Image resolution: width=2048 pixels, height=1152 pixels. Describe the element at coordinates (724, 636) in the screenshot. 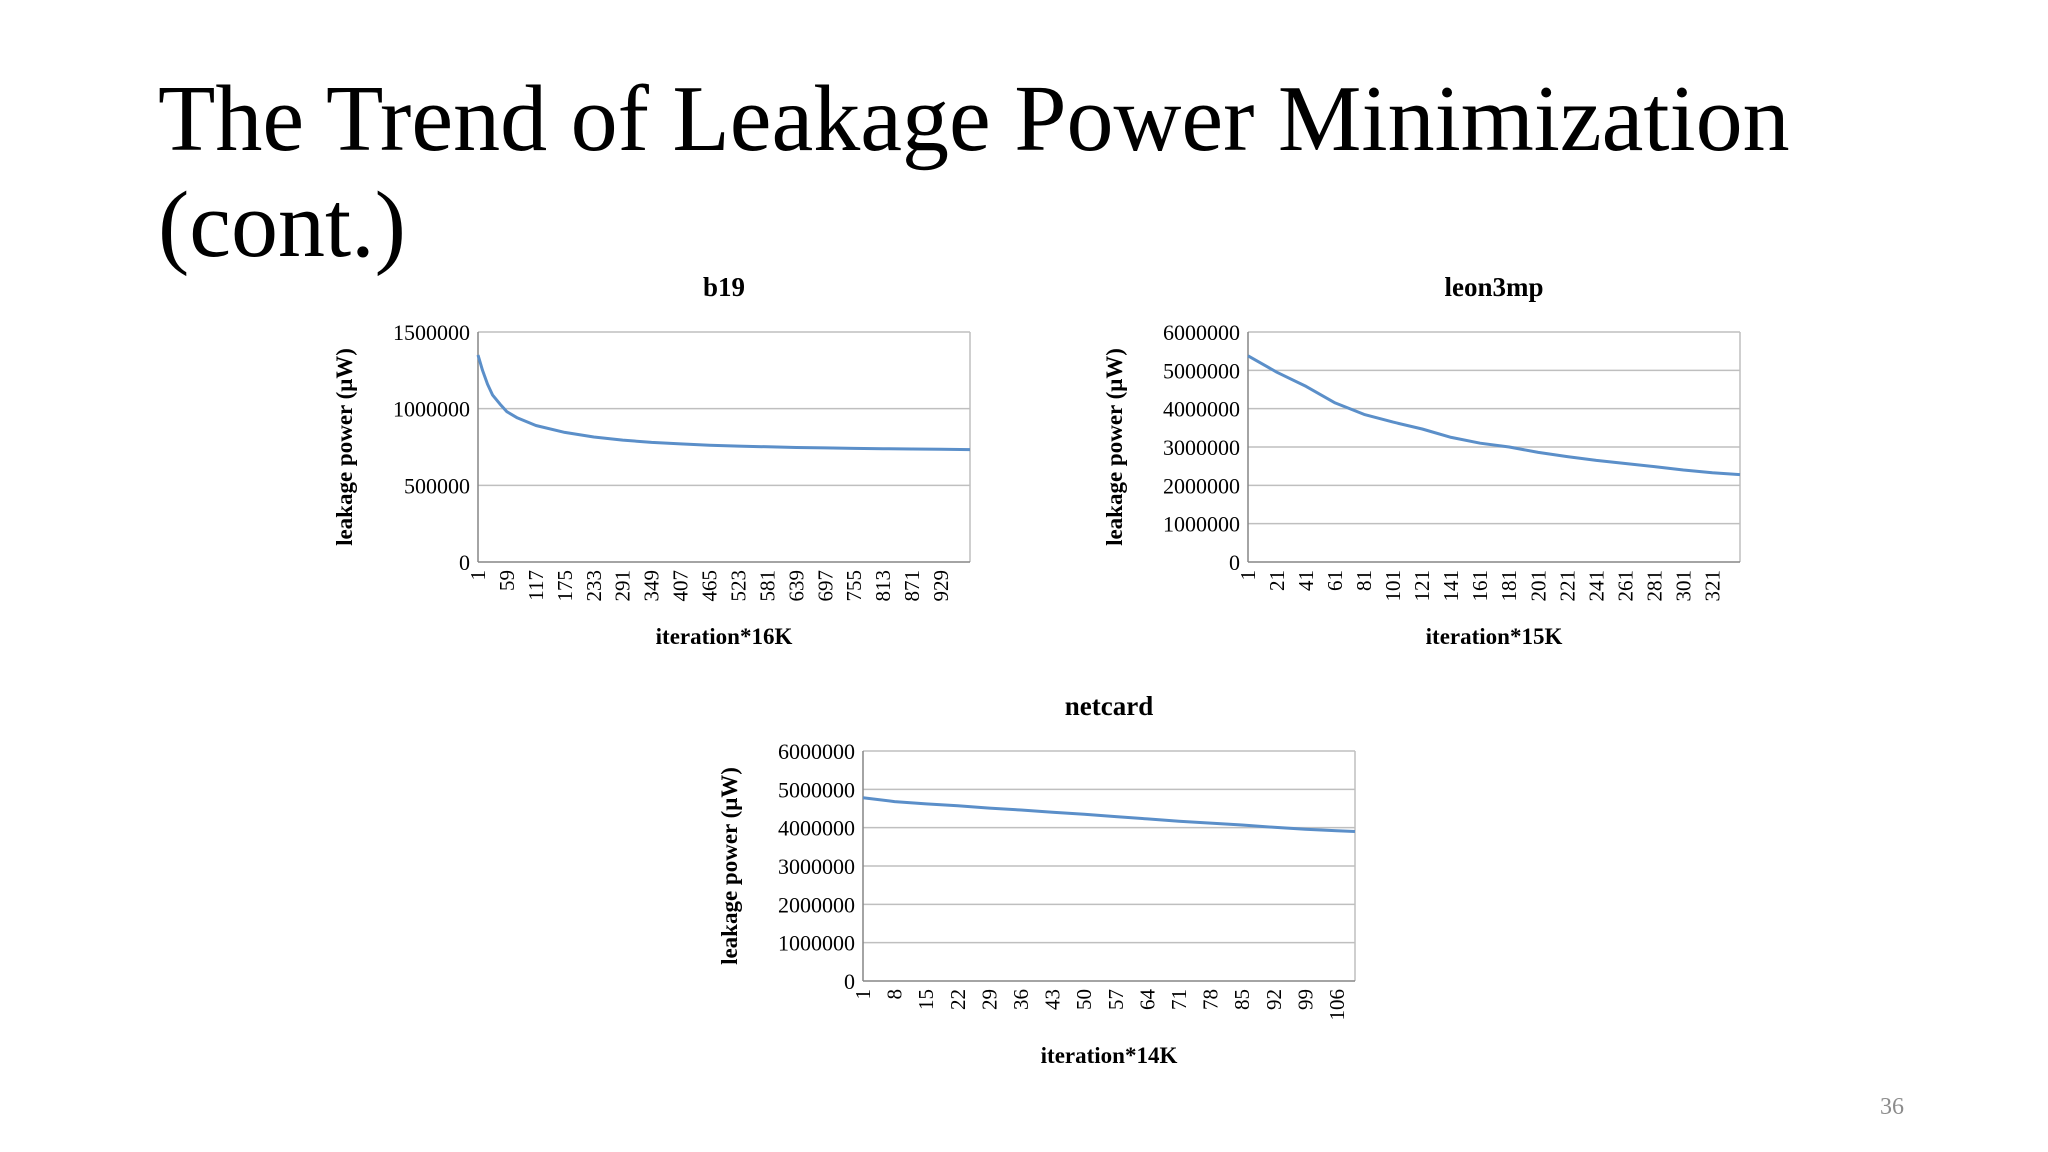

I see `x-axis-label: iteration*16K` at that location.